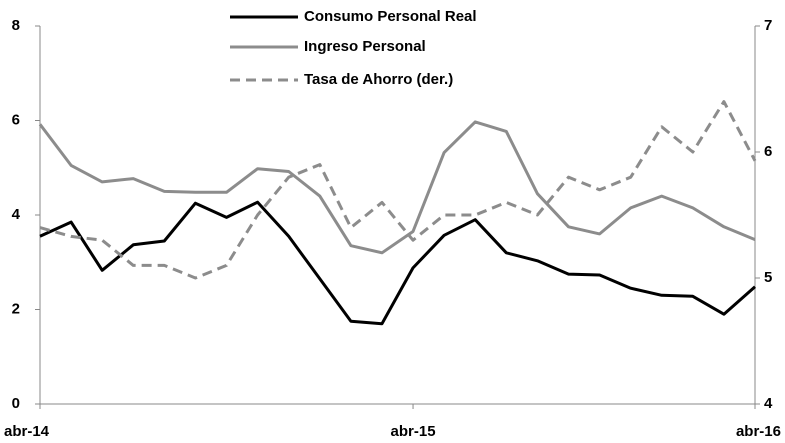  Describe the element at coordinates (390, 16) in the screenshot. I see `legend-label: Consumo Personal Real` at that location.